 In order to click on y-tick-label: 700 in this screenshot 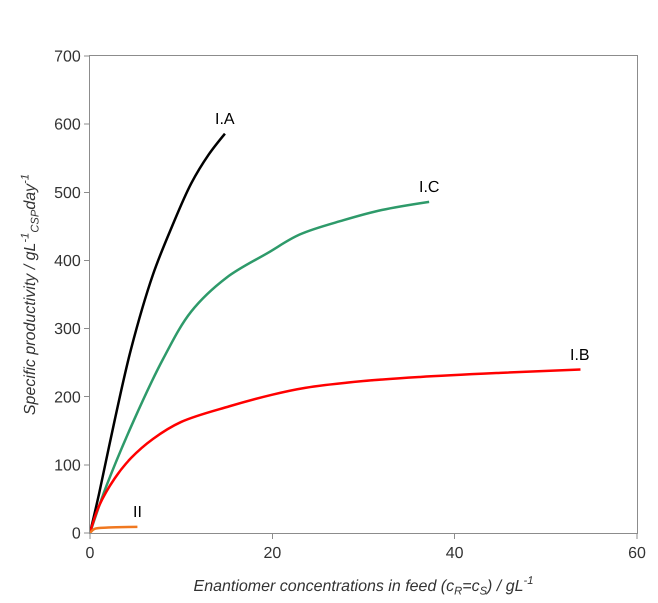, I will do `click(67, 57)`.